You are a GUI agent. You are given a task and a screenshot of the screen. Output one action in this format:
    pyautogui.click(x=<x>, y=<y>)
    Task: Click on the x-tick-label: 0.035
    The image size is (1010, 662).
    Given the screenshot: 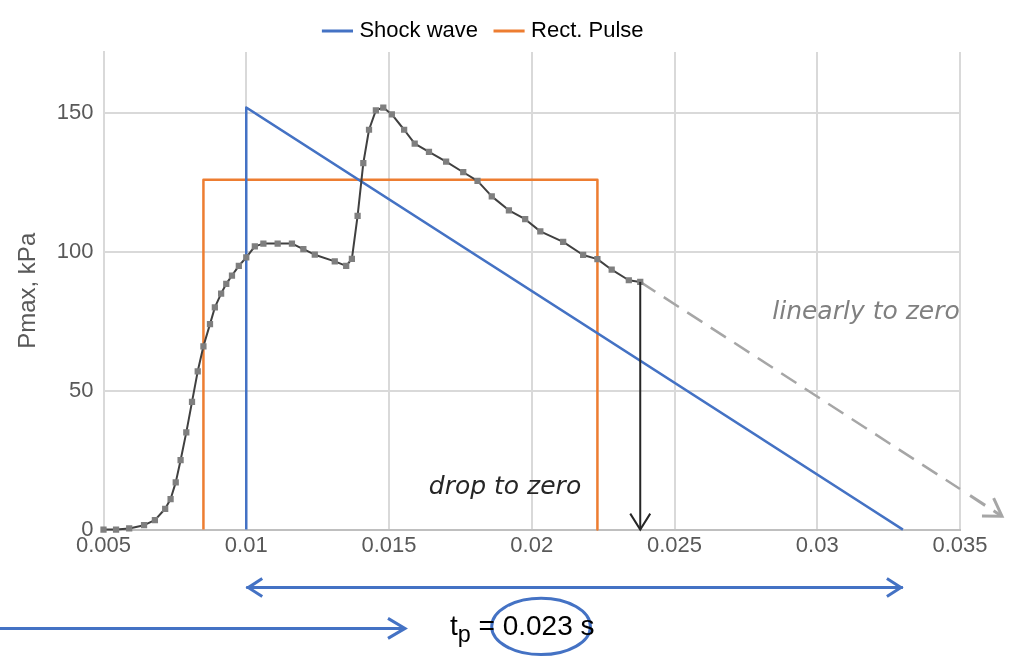 What is the action you would take?
    pyautogui.click(x=960, y=544)
    